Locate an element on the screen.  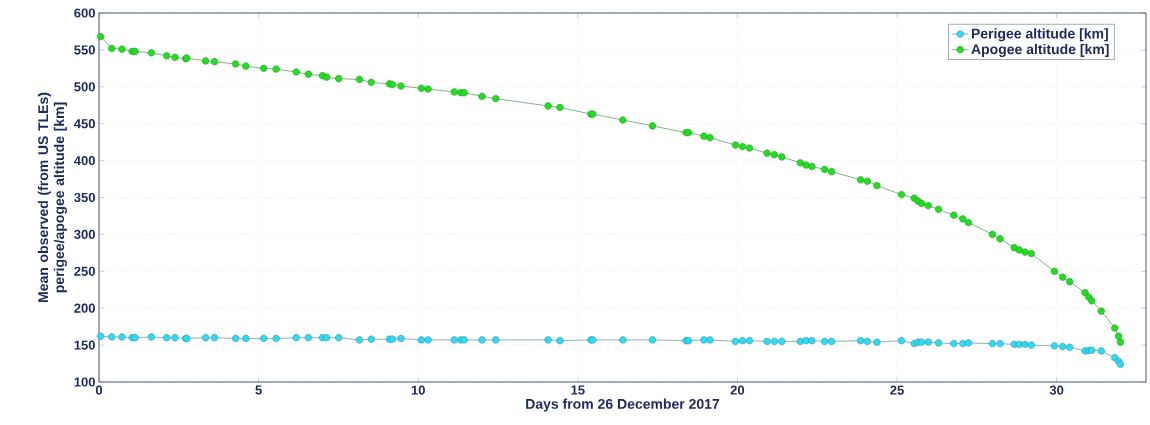
y-tick-label: 150 is located at coordinates (84, 345).